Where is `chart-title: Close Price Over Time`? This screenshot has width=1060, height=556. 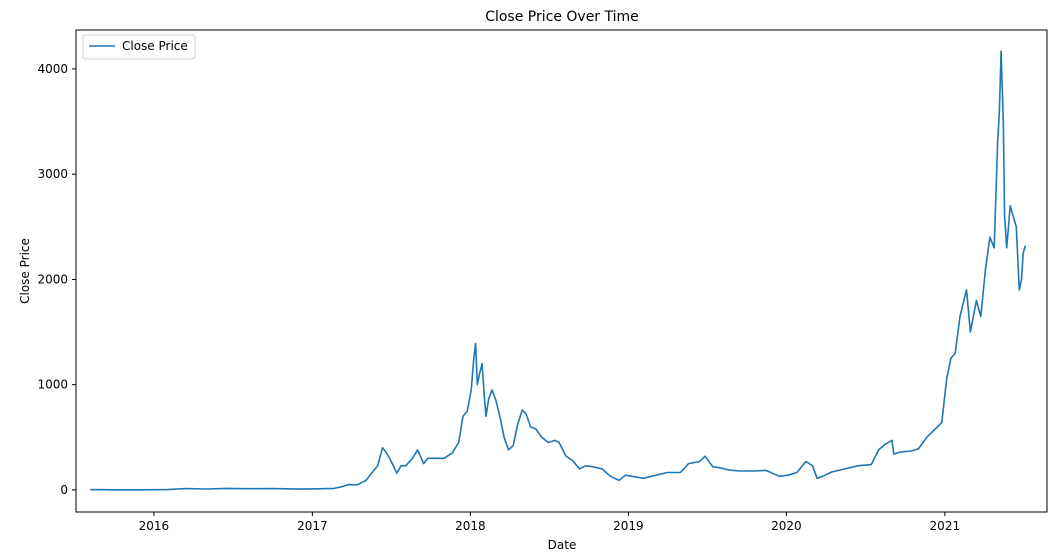
chart-title: Close Price Over Time is located at coordinates (562, 17).